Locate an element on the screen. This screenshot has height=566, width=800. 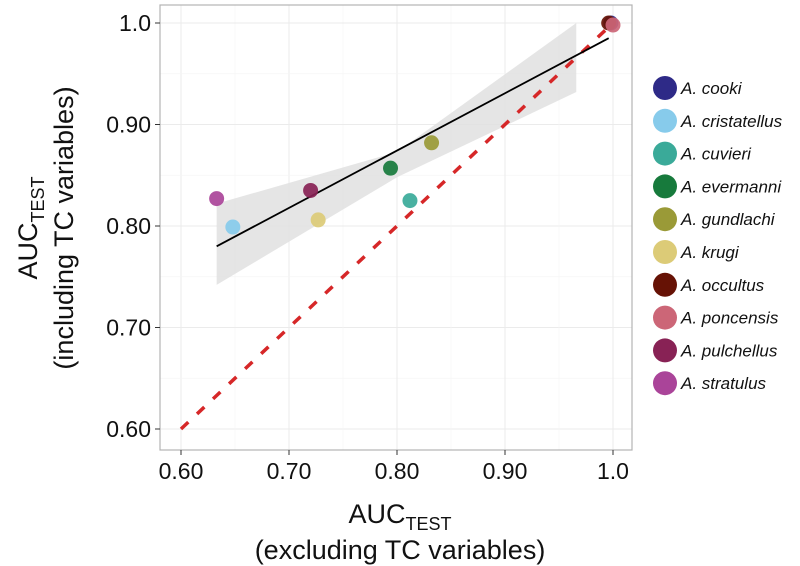
x-tick-label: 1.0 is located at coordinates (613, 471).